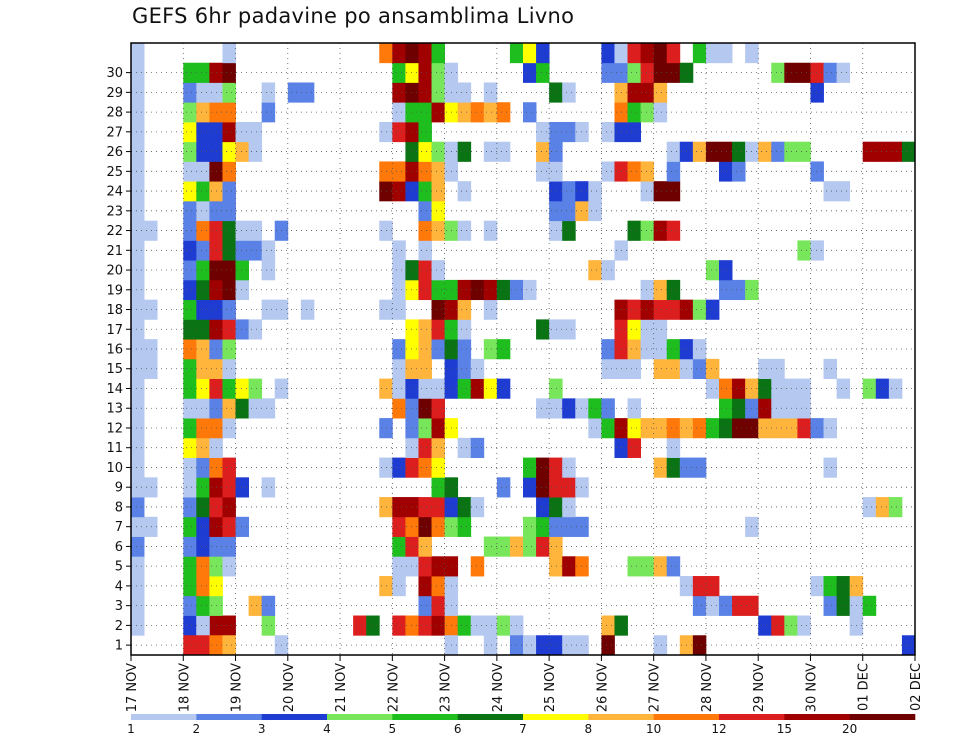 The image size is (960, 742). Describe the element at coordinates (589, 729) in the screenshot. I see `colorbar-label: 8` at that location.